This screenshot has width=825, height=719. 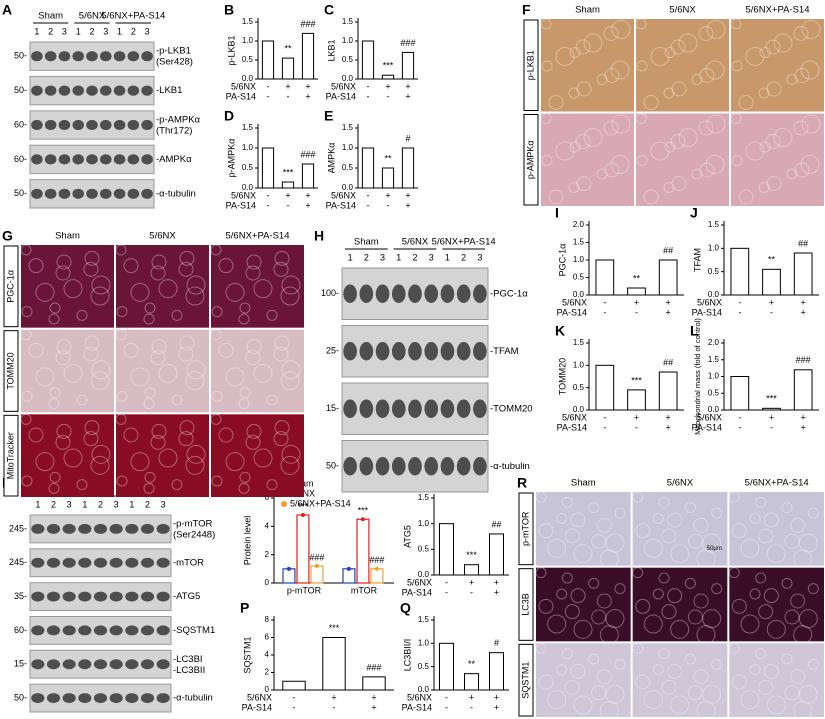 What do you see at coordinates (407, 536) in the screenshot?
I see `y-axis-label: ATG5` at bounding box center [407, 536].